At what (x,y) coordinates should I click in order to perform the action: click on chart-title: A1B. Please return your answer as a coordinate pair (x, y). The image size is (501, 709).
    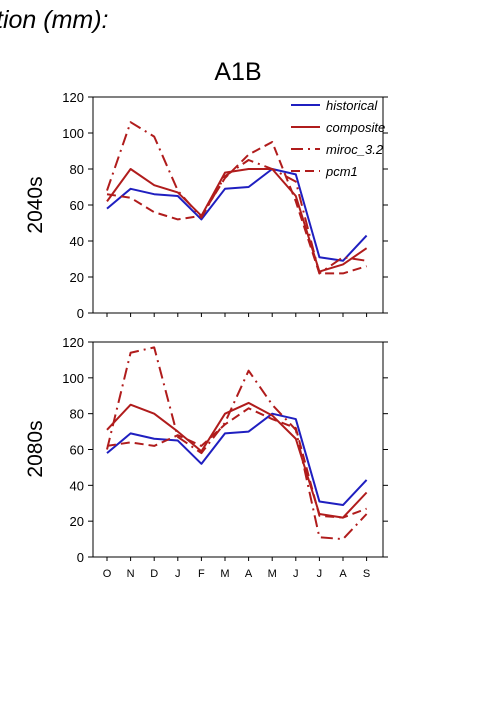
    Looking at the image, I should click on (237, 72).